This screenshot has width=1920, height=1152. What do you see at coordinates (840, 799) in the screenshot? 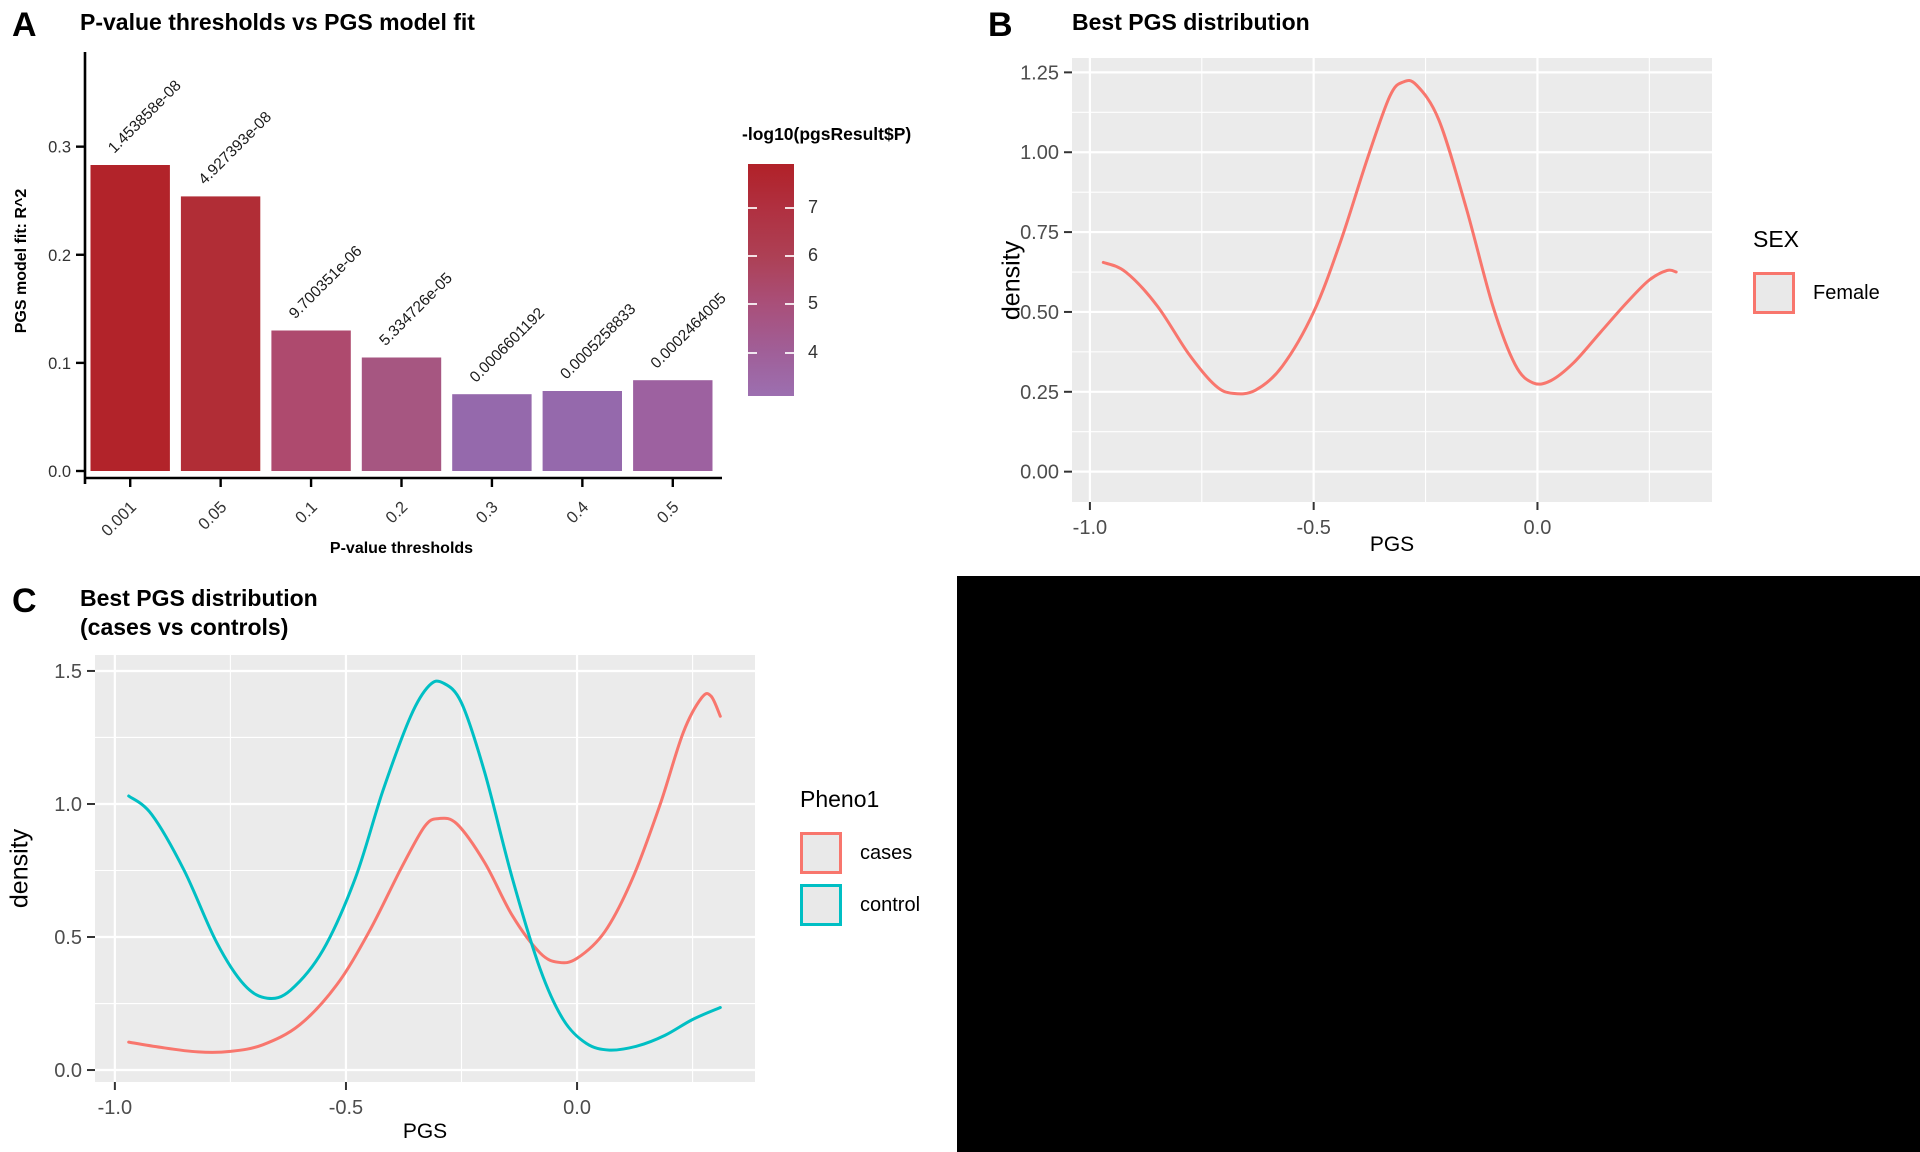
I see `legend-title: Pheno1` at bounding box center [840, 799].